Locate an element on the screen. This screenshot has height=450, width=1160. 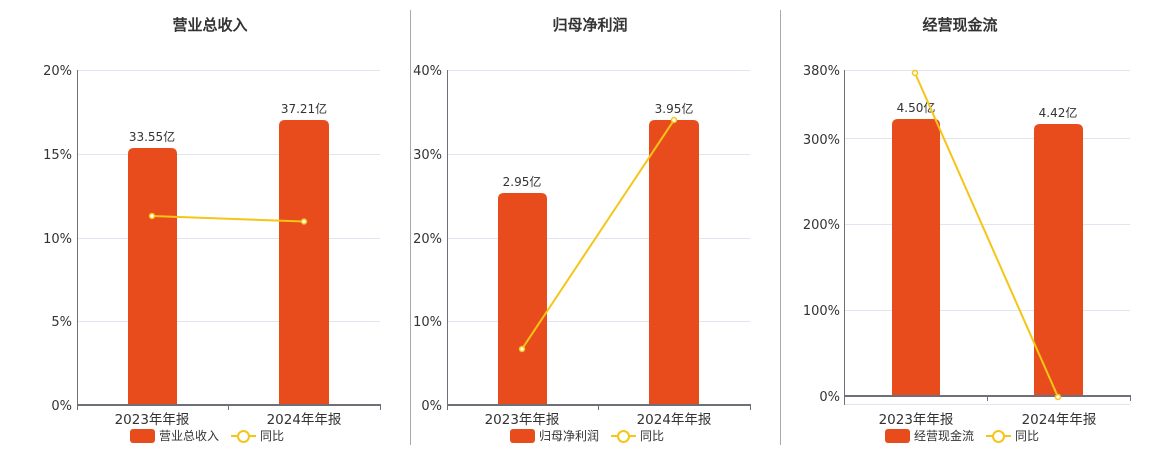
svg-text: 37.21亿 is located at coordinates (304, 108).